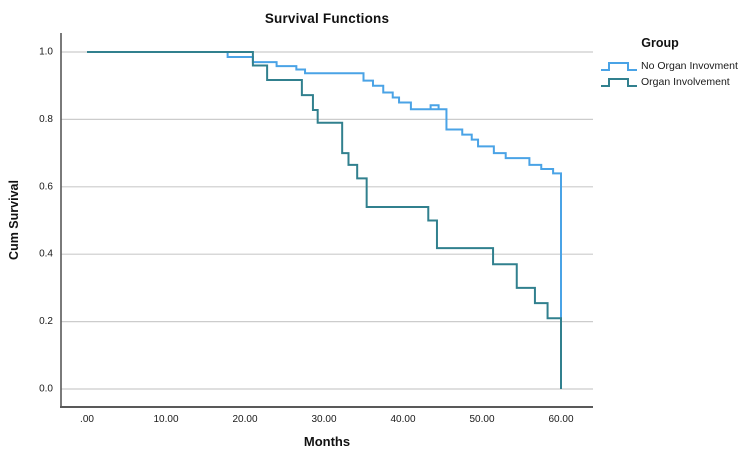 Image resolution: width=755 pixels, height=460 pixels. What do you see at coordinates (46, 389) in the screenshot?
I see `y-tick-label: 0.0` at bounding box center [46, 389].